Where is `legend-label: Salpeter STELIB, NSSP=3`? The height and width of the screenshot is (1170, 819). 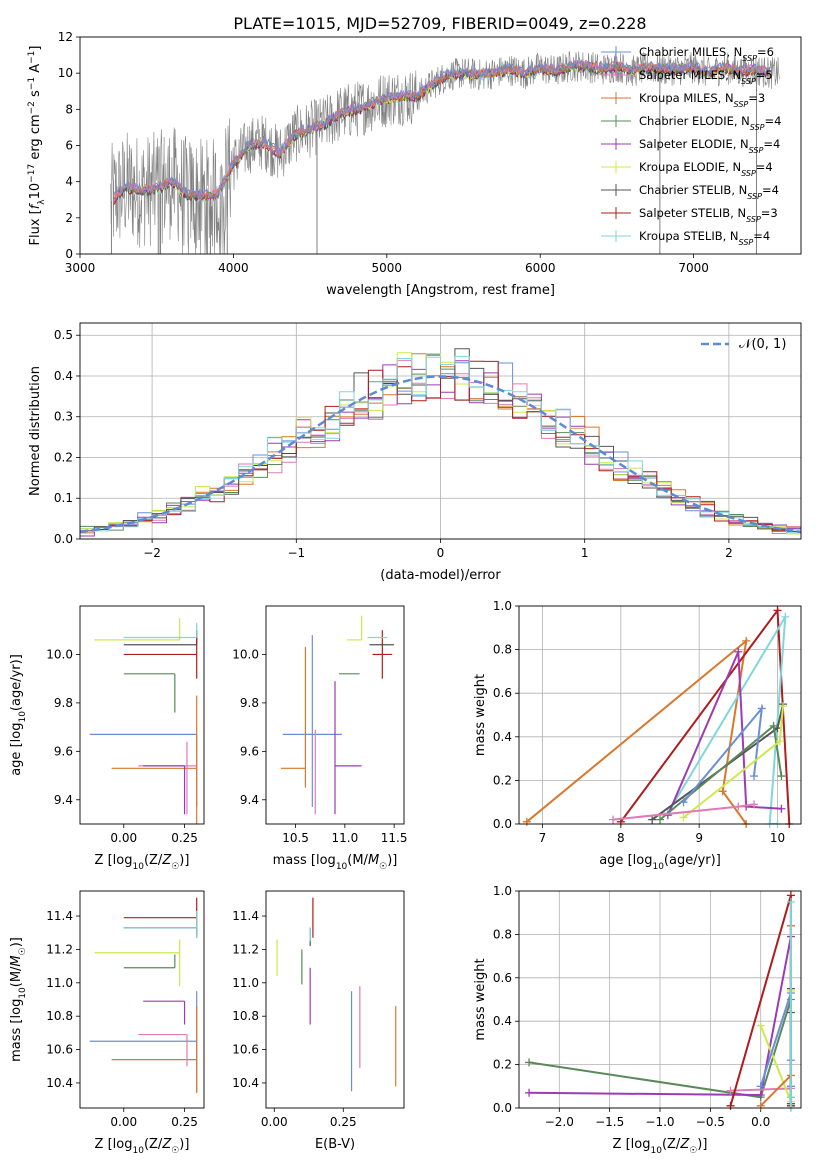
legend-label: Salpeter STELIB, NSSP=3 is located at coordinates (708, 215).